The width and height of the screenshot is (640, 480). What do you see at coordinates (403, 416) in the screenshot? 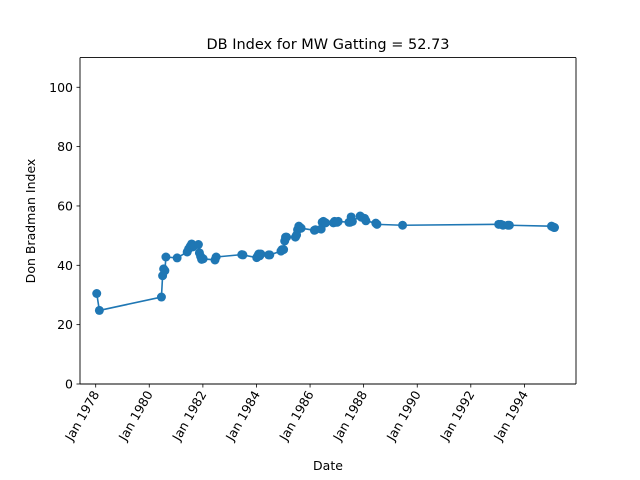
I see `x-tick-label: Jan 1990` at bounding box center [403, 416].